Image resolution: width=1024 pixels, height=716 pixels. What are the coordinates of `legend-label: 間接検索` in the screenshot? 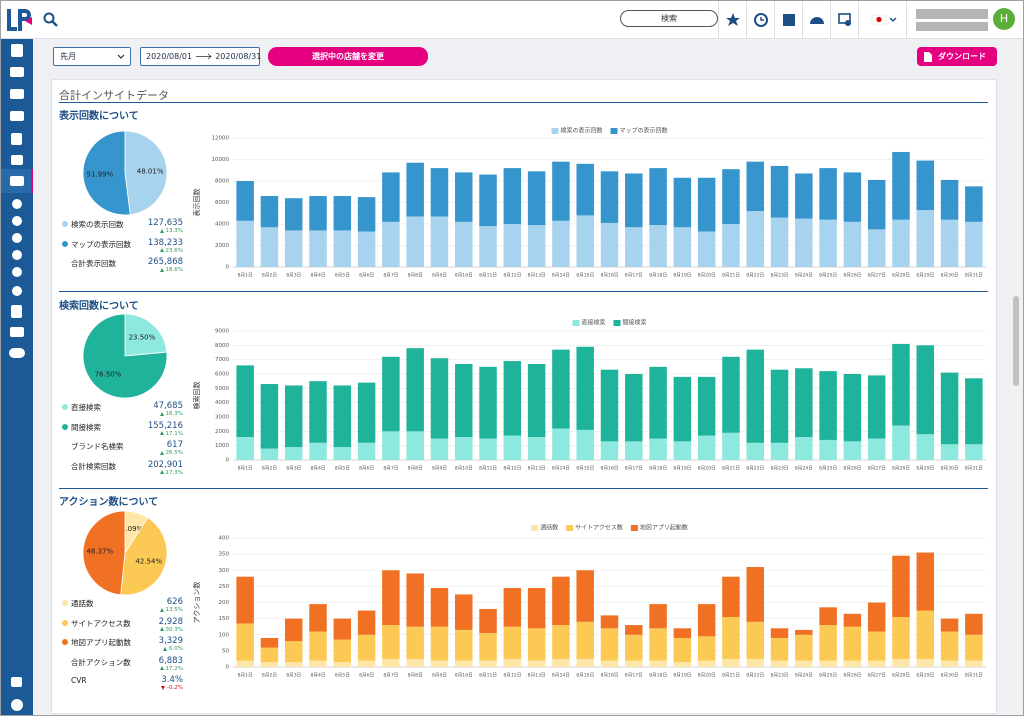 It's located at (635, 323).